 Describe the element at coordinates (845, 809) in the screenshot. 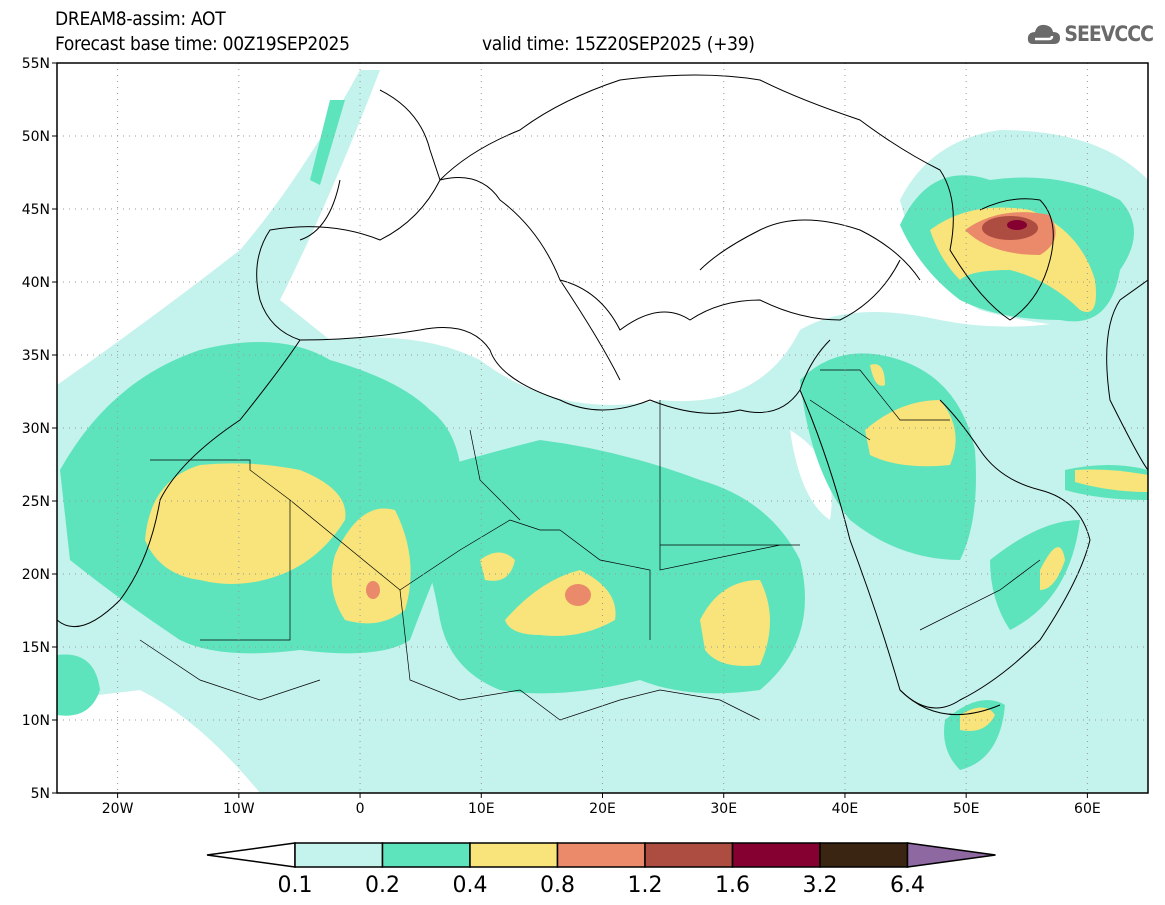

I see `lon-label: 40E` at that location.